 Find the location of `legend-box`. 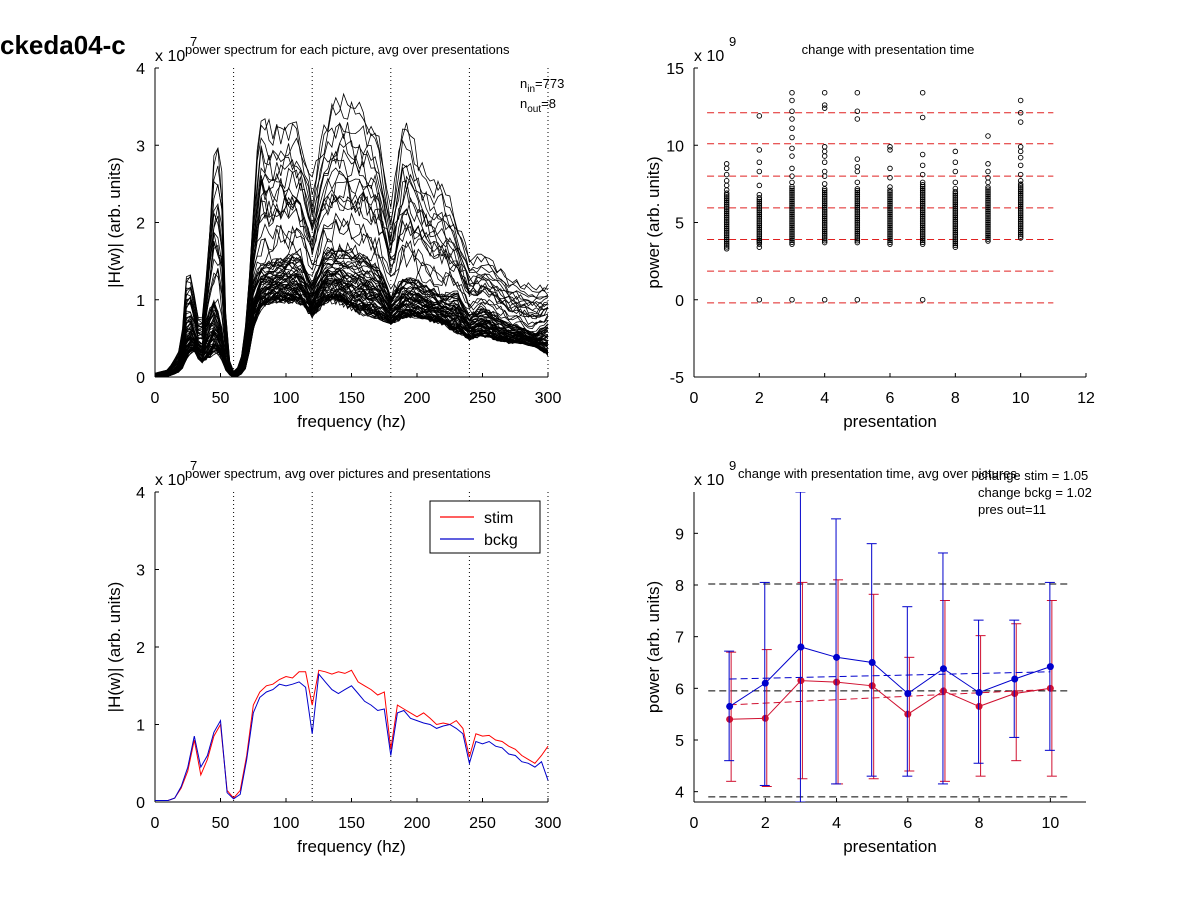

legend-box is located at coordinates (485, 527).